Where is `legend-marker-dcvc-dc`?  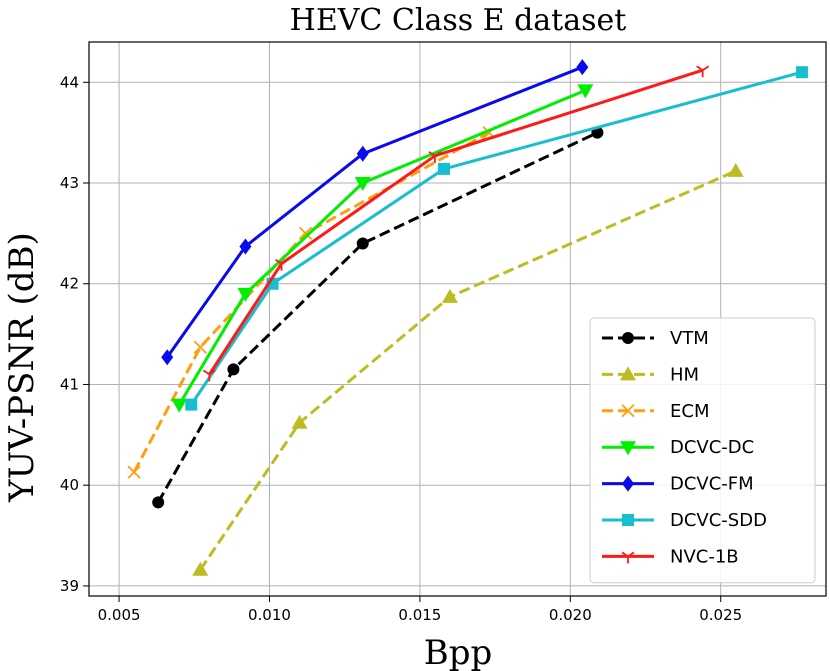
legend-marker-dcvc-dc is located at coordinates (628, 448).